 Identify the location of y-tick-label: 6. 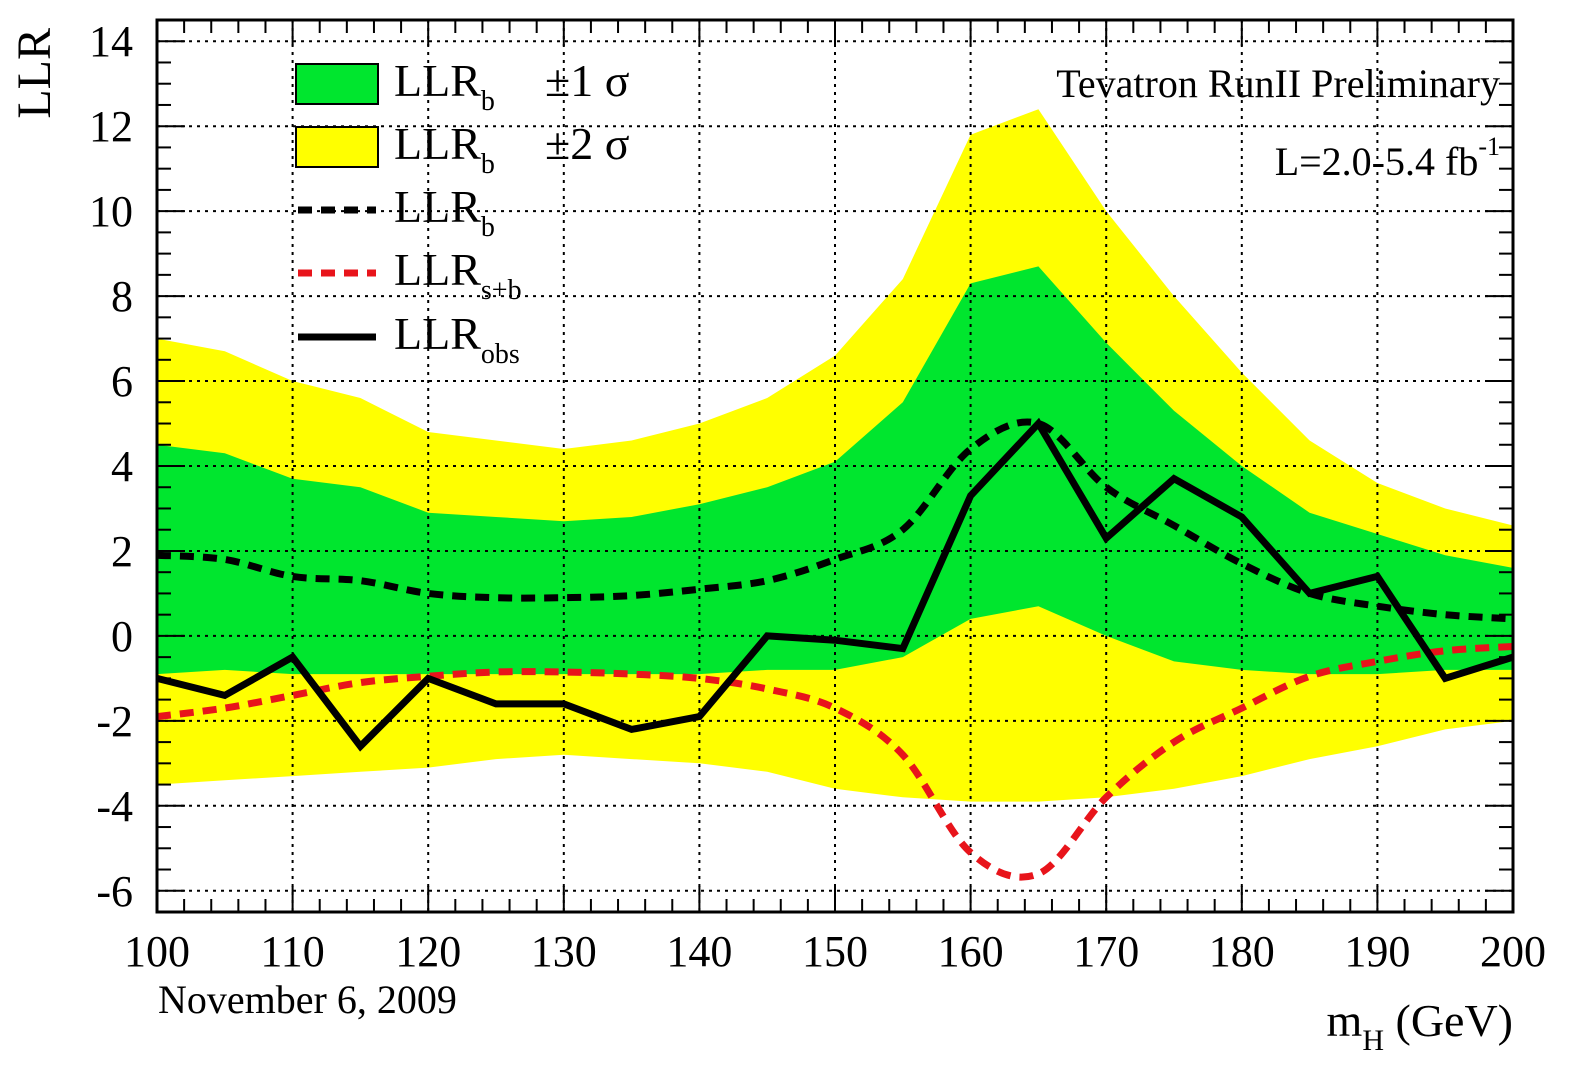
(122, 381).